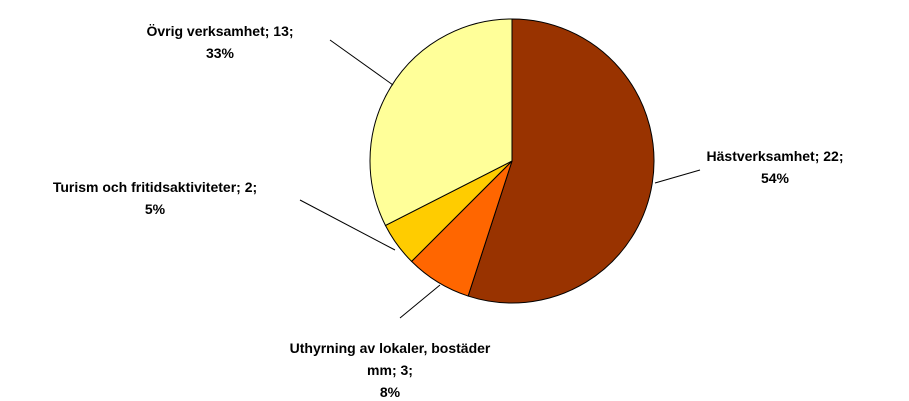 The image size is (909, 401). What do you see at coordinates (763, 156) in the screenshot?
I see `category-label: Hästverksamhet;` at bounding box center [763, 156].